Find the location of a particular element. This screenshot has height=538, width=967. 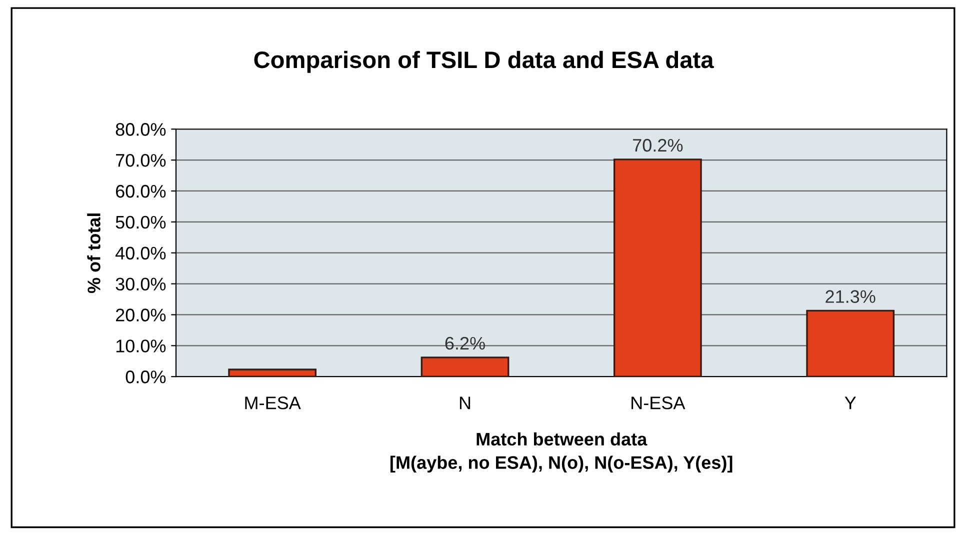

y-tick-label: 10.0% is located at coordinates (141, 346).